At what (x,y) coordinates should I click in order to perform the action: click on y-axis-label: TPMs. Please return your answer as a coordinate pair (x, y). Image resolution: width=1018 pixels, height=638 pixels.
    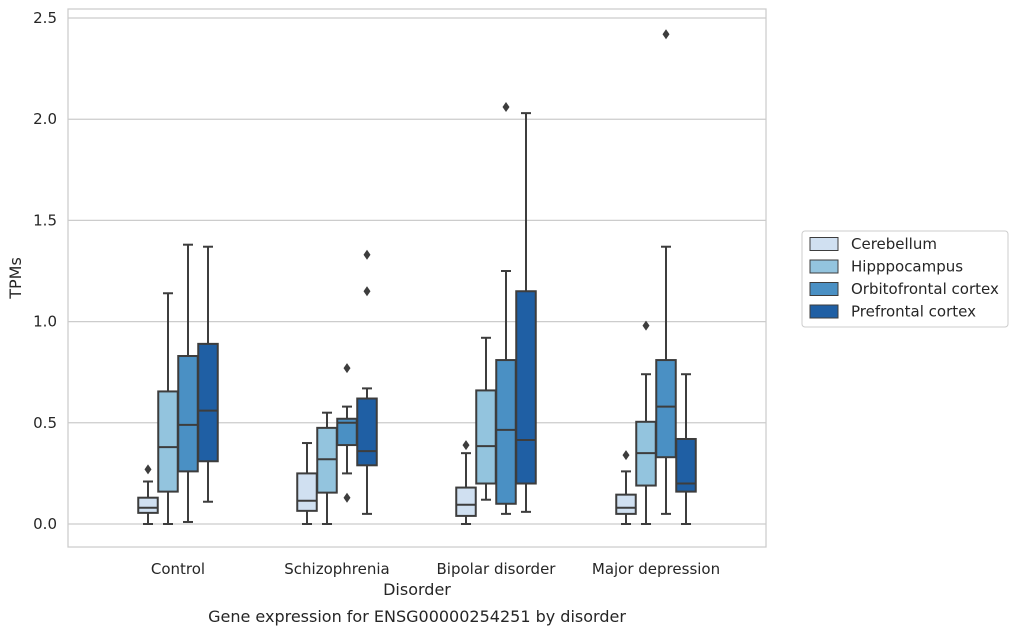
    Looking at the image, I should click on (15, 278).